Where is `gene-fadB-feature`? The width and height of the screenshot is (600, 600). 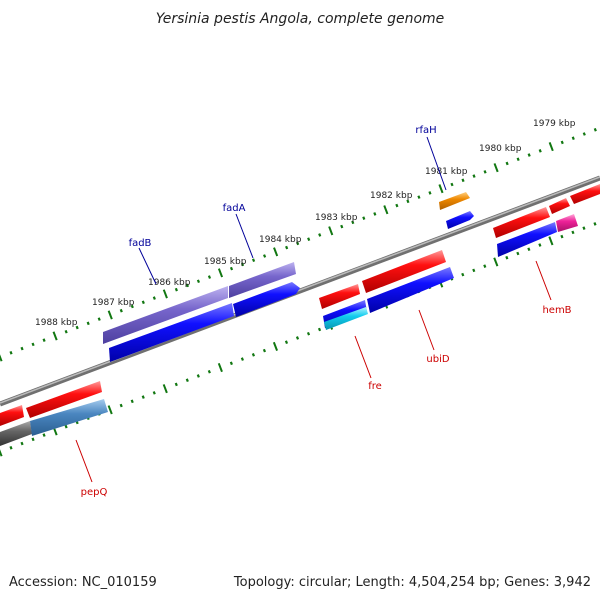 gene-fadB-feature is located at coordinates (165, 315).